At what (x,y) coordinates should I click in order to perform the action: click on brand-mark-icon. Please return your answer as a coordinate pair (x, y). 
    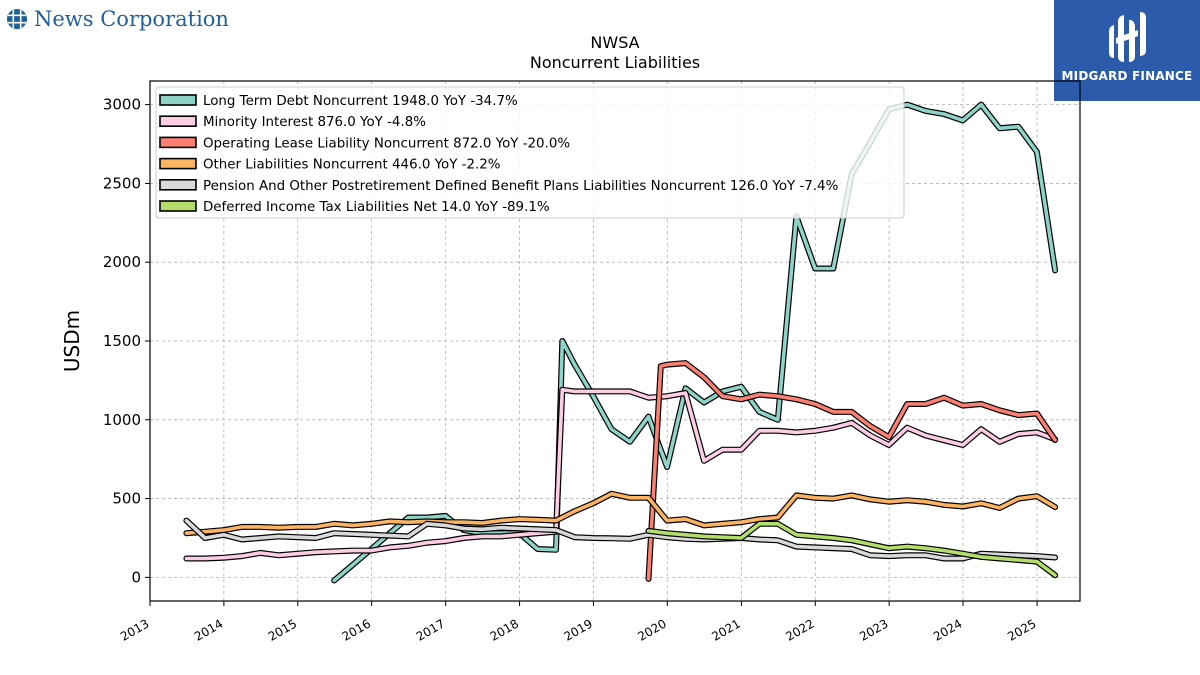
    Looking at the image, I should click on (1127, 37).